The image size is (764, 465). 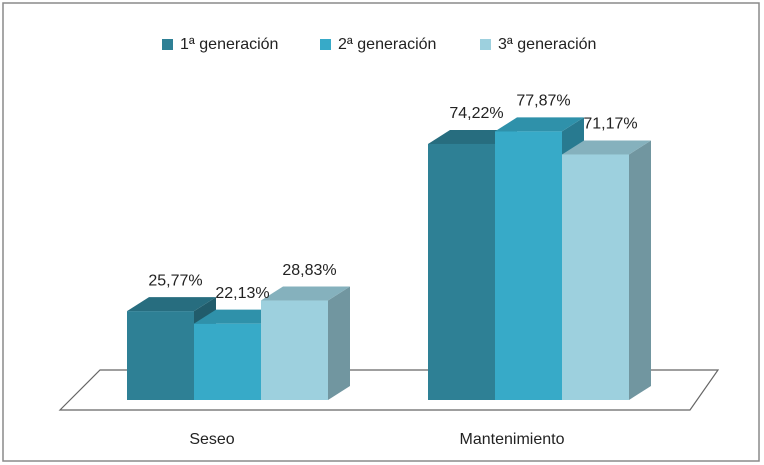 I want to click on data-label: 25,77%, so click(x=175, y=280).